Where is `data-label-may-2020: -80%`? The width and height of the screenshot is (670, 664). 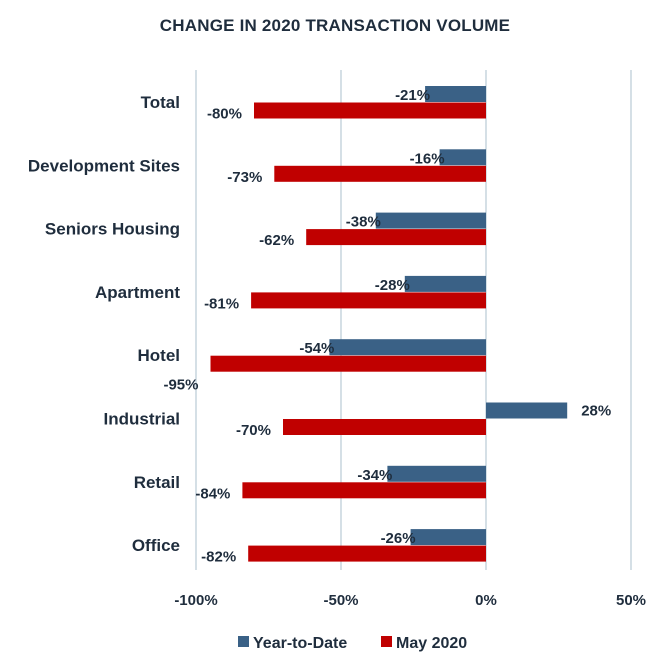
data-label-may-2020: -80% is located at coordinates (224, 114).